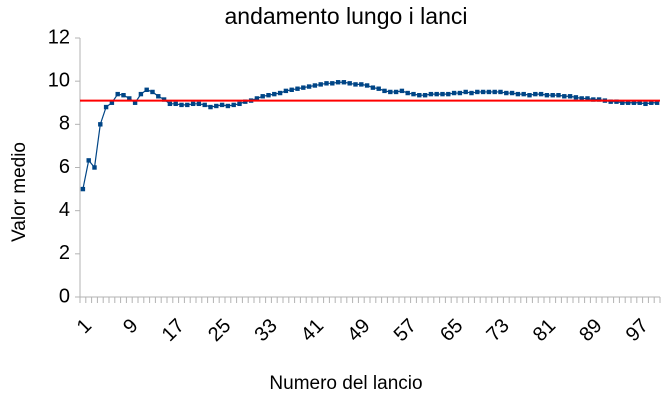 This screenshot has width=662, height=400. Describe the element at coordinates (59, 37) in the screenshot. I see `y-tick-label: 12` at that location.